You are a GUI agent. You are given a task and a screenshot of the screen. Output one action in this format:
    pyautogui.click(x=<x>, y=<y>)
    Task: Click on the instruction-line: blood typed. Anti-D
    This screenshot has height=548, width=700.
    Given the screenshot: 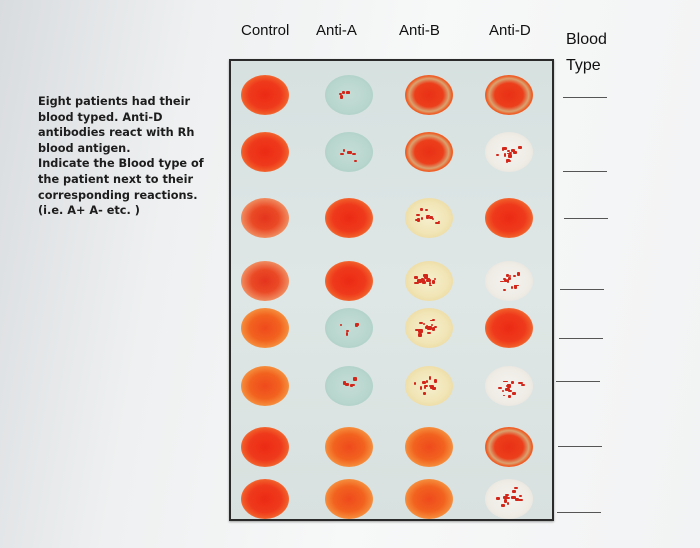 What is the action you would take?
    pyautogui.click(x=100, y=117)
    